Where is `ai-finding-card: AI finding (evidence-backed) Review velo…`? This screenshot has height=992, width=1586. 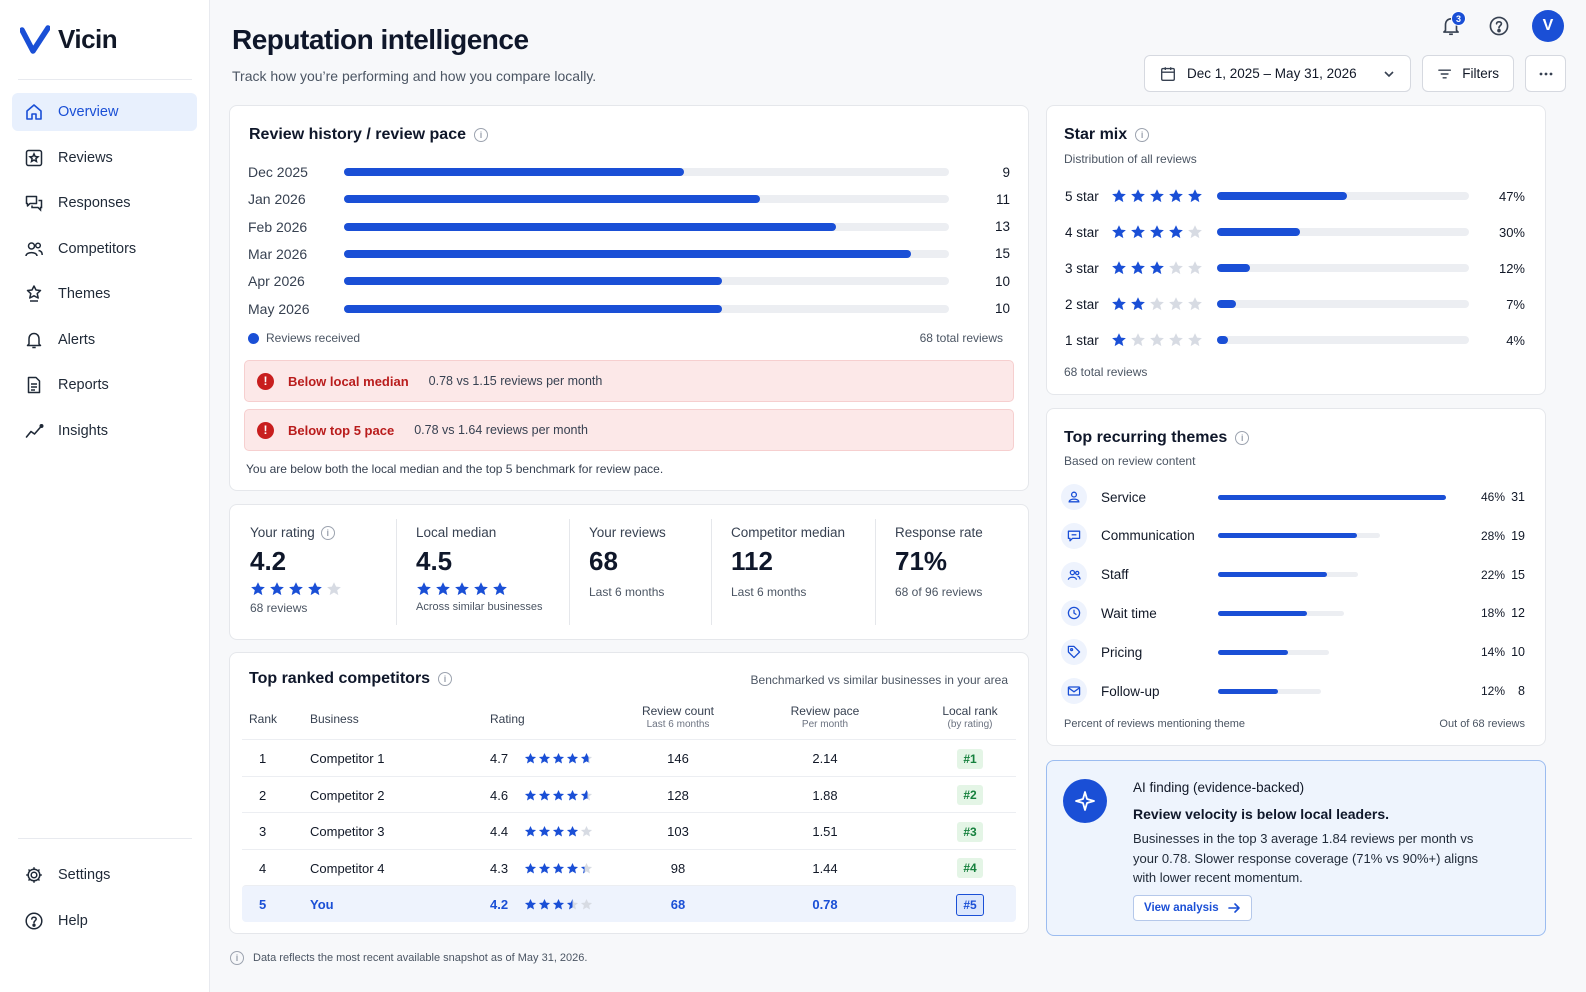 ai-finding-card: AI finding (evidence-backed) Review velo… is located at coordinates (1296, 848).